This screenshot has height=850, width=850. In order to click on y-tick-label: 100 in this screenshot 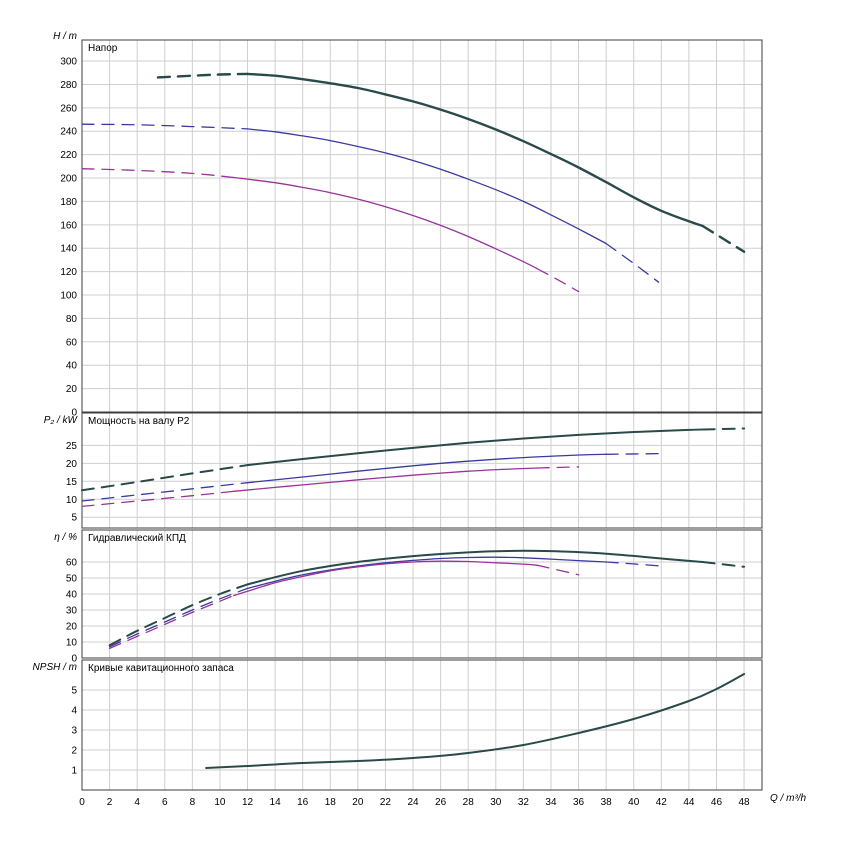, I will do `click(68, 296)`.